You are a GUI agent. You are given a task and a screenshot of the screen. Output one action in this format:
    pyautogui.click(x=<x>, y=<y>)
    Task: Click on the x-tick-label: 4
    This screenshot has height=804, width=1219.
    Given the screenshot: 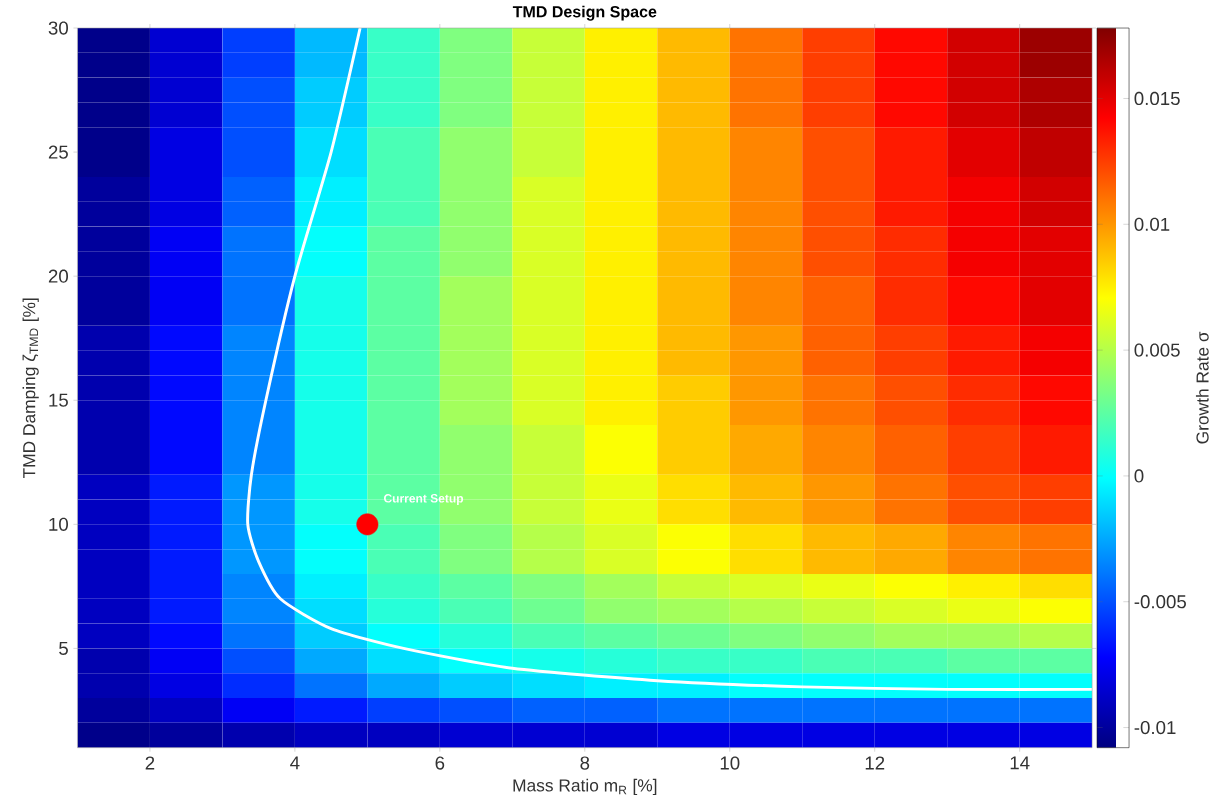 What is the action you would take?
    pyautogui.click(x=295, y=763)
    